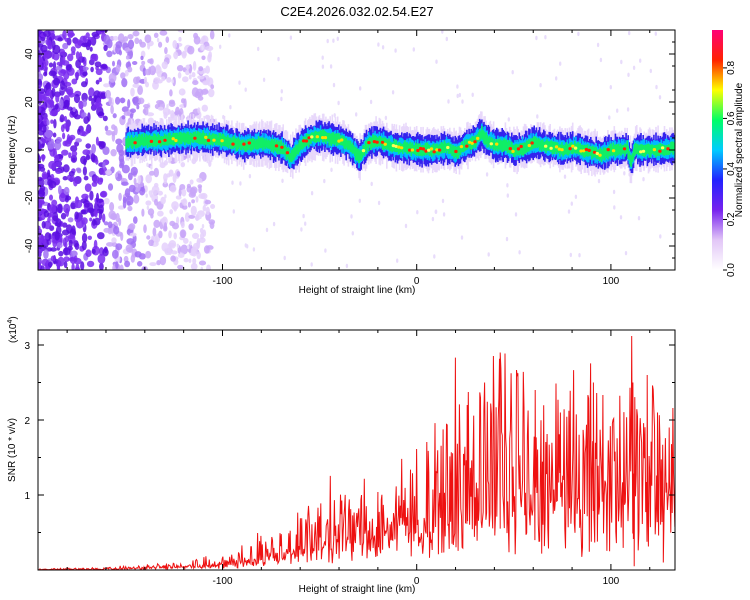 The height and width of the screenshot is (600, 750). Describe the element at coordinates (29, 54) in the screenshot. I see `y-tick-label: 40` at that location.